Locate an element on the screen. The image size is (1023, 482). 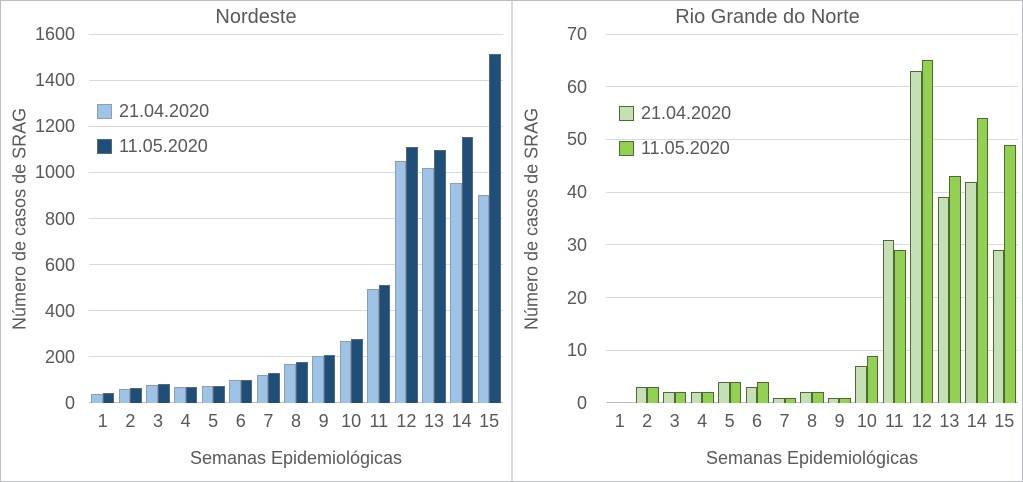
y-tick-label: 800 is located at coordinates (59, 218).